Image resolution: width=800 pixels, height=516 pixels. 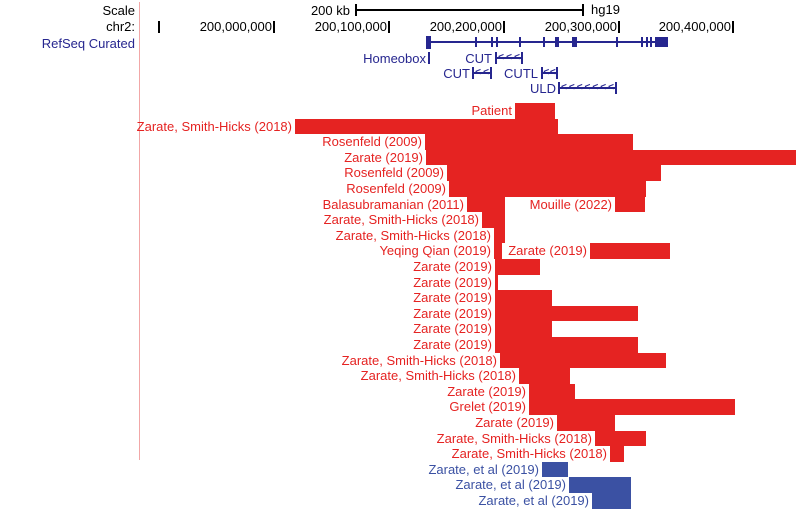 I want to click on domain-label: Homeobox, so click(x=394, y=58).